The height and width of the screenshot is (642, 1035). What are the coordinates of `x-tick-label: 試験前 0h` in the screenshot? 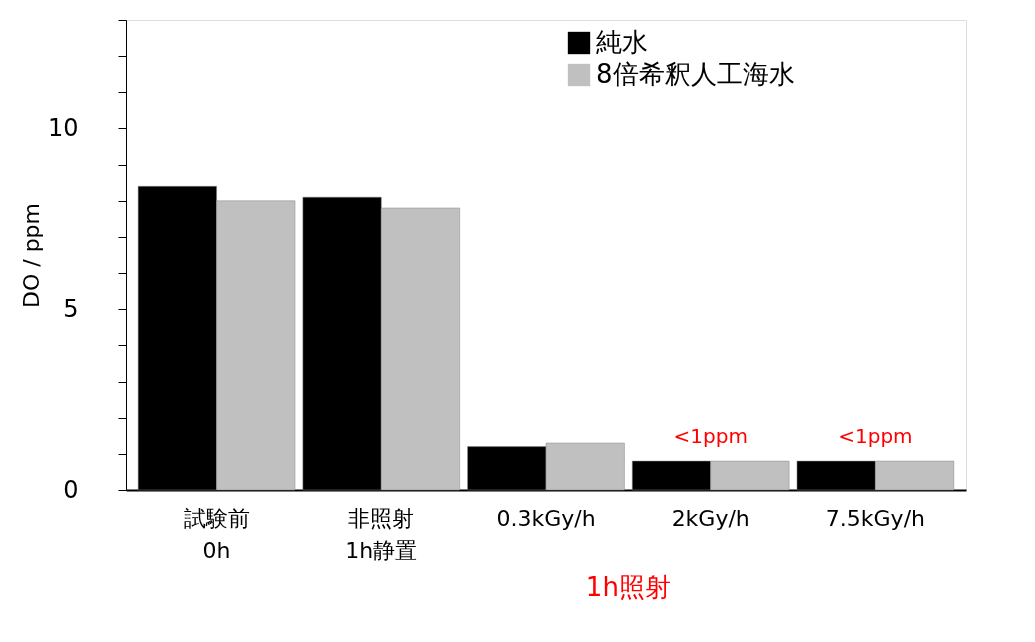 It's located at (216, 534).